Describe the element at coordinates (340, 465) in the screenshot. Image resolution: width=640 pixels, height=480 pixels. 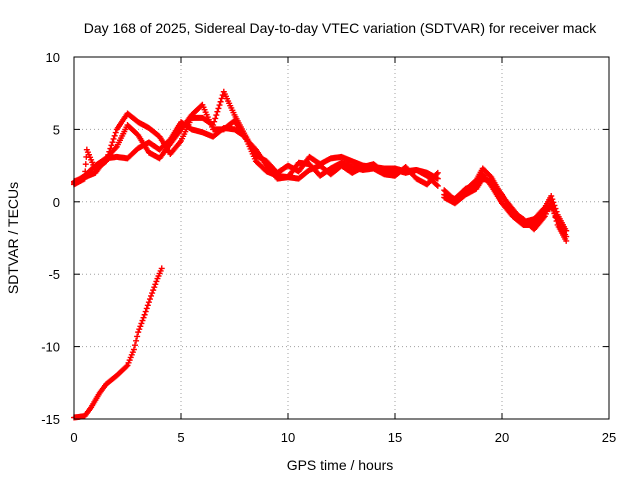
I see `x-axis-label: GPS time / hours` at that location.